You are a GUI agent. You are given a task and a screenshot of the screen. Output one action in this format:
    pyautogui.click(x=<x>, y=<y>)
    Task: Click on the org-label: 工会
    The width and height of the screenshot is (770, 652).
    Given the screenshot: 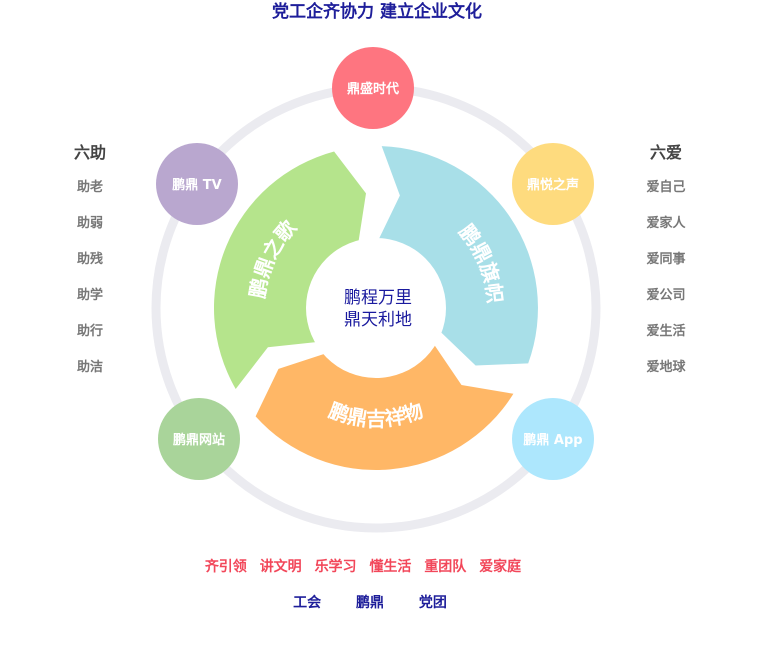 What is the action you would take?
    pyautogui.click(x=307, y=603)
    